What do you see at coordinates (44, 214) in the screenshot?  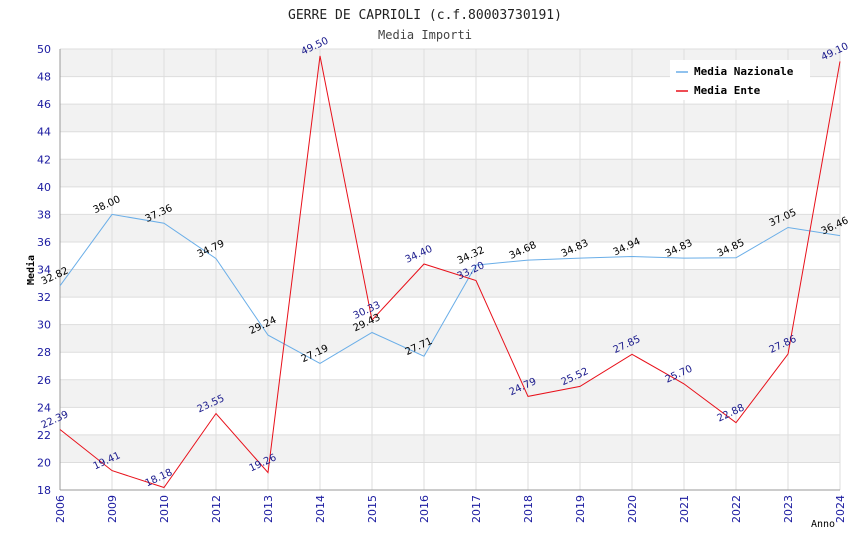 I see `y-tick-label: 38` at bounding box center [44, 214].